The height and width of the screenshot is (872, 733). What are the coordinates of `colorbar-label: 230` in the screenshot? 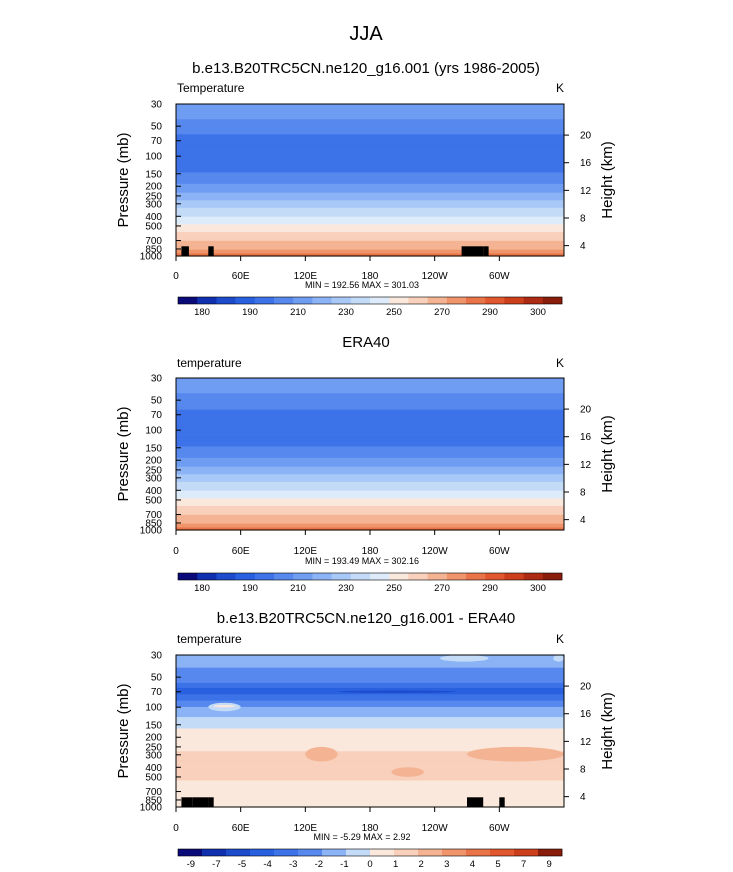 It's located at (346, 312).